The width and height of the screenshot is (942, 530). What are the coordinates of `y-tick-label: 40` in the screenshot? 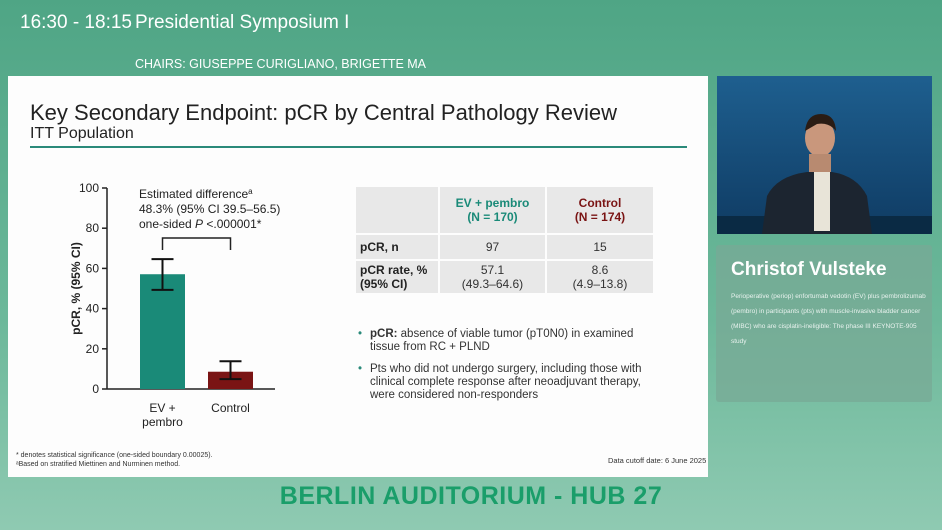 It's located at (93, 309).